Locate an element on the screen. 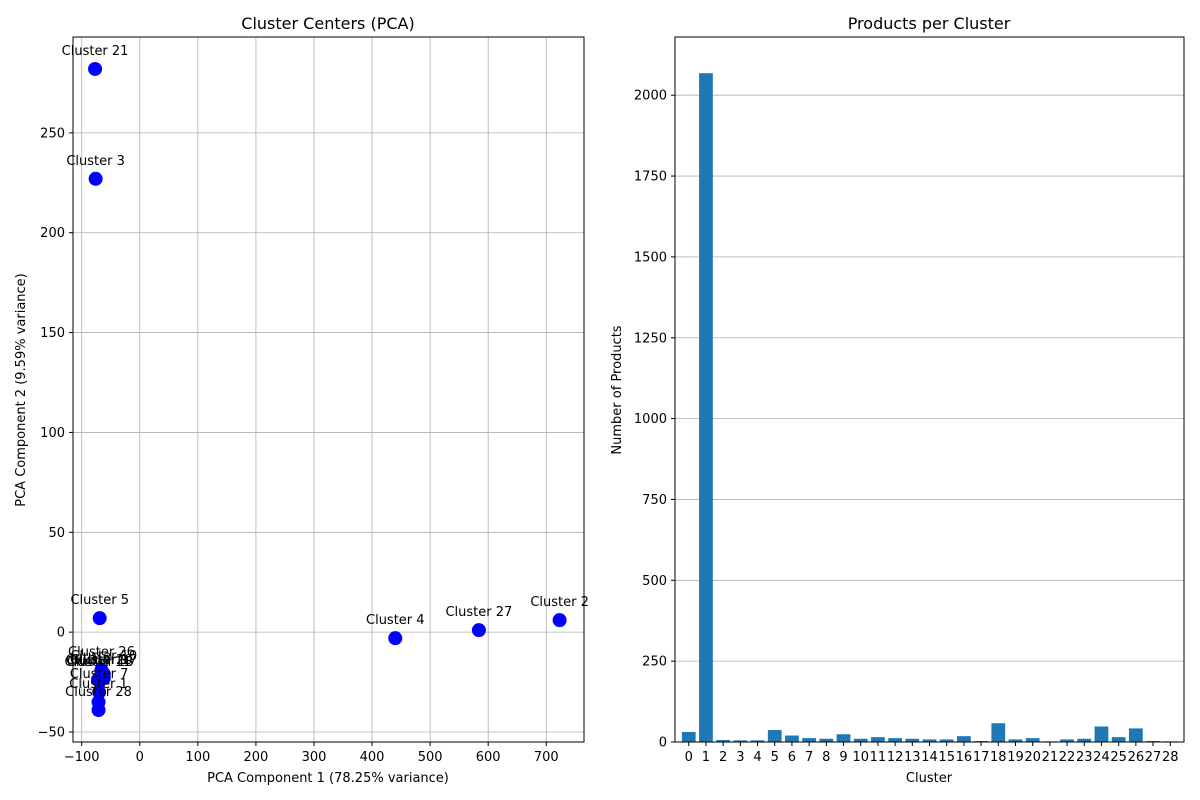 This screenshot has height=800, width=1200. bar-x-tick-label: 8 is located at coordinates (826, 757).